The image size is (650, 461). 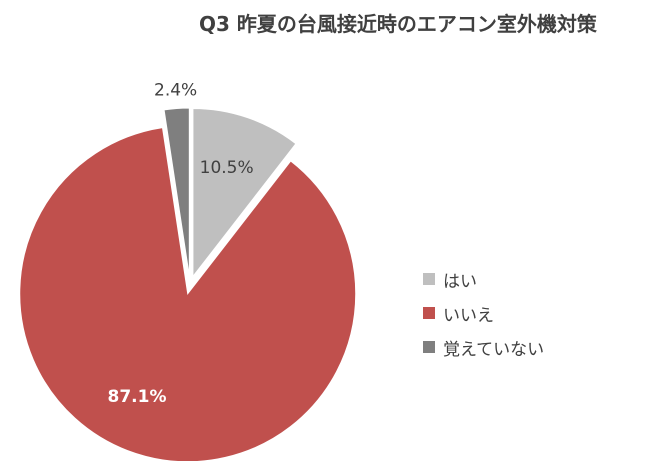 I want to click on pie-slice-yes, so click(x=244, y=192).